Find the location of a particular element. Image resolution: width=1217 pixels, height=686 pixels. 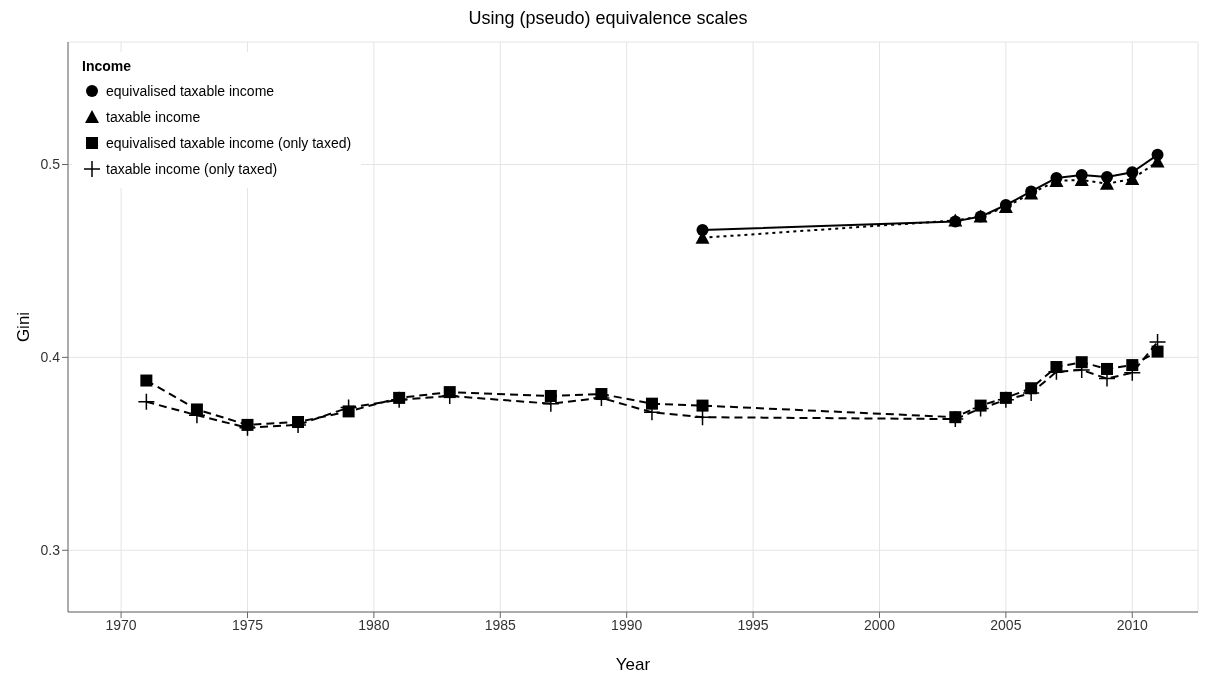

x-tick-label: 1980 is located at coordinates (374, 624).